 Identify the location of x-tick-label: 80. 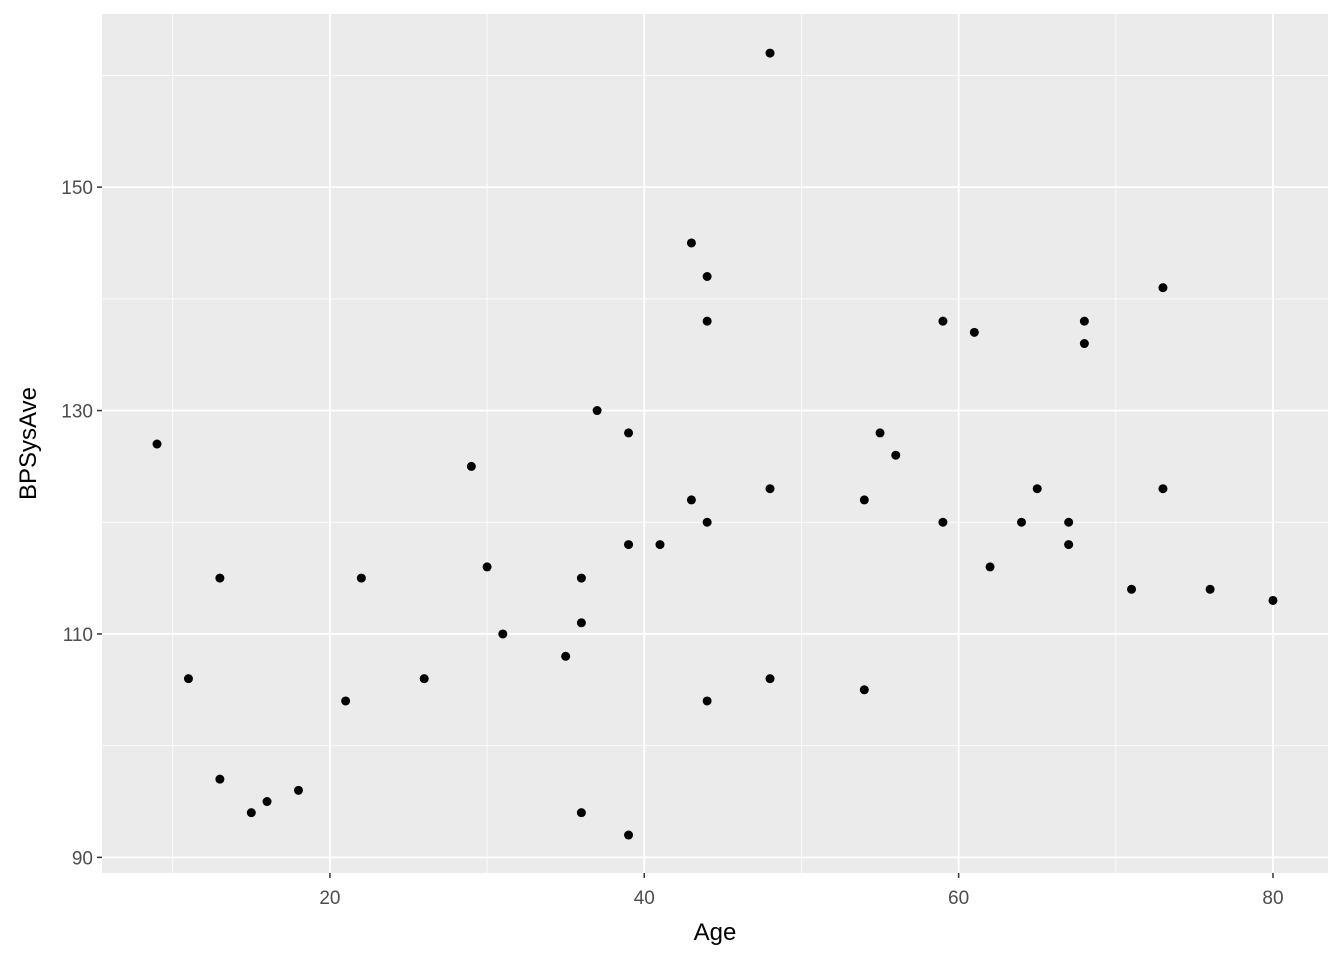
(1272, 898).